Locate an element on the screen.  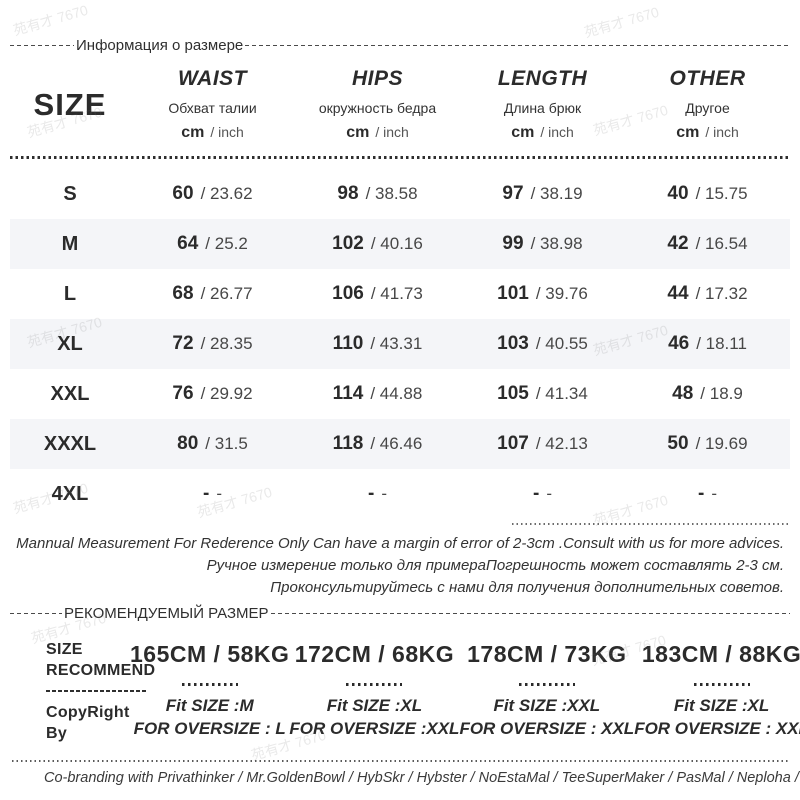
hips-inch: / 41.73 is located at coordinates (396, 293).